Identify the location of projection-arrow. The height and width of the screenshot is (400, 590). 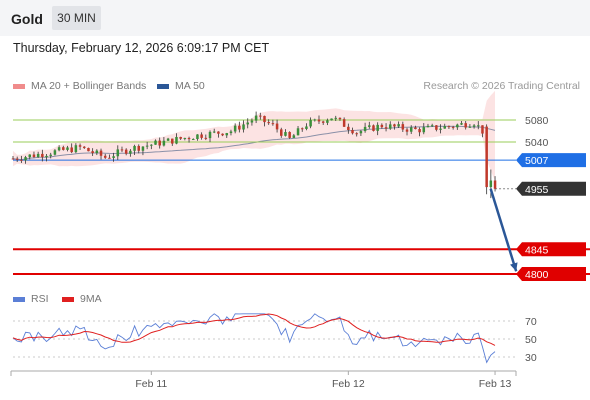
(503, 230).